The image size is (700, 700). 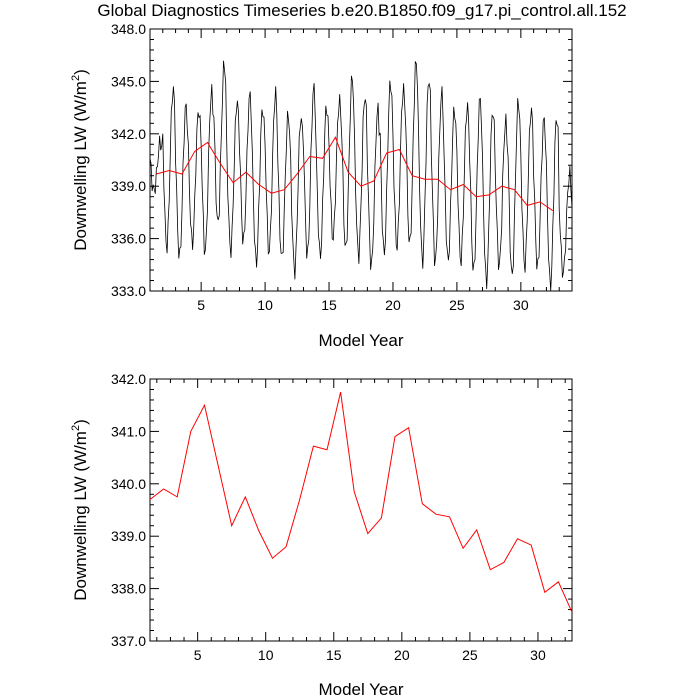 I want to click on bottom-y-tick-label: 342.0, so click(x=128, y=379).